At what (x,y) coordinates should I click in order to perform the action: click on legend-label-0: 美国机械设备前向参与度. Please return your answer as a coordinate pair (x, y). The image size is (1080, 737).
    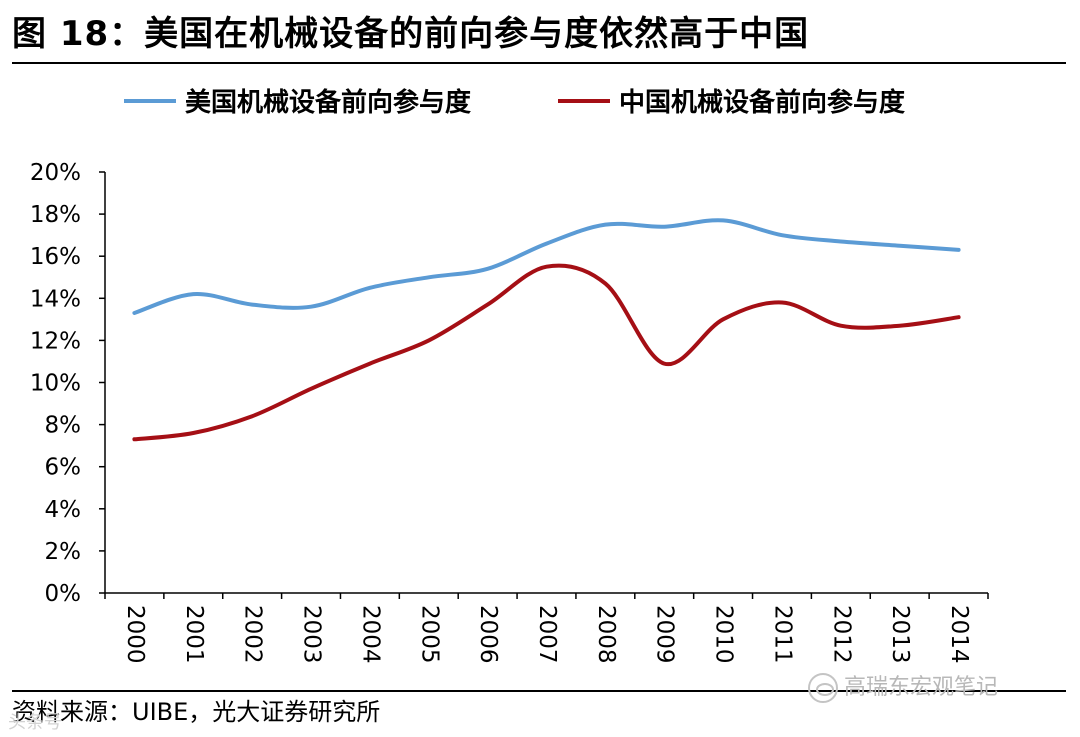
    Looking at the image, I should click on (328, 102).